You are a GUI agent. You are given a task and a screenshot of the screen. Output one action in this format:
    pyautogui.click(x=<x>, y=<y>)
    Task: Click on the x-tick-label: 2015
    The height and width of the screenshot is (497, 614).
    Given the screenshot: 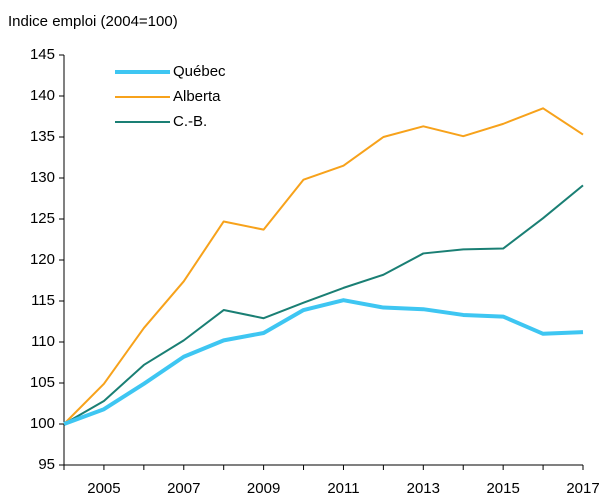 What is the action you would take?
    pyautogui.click(x=502, y=488)
    